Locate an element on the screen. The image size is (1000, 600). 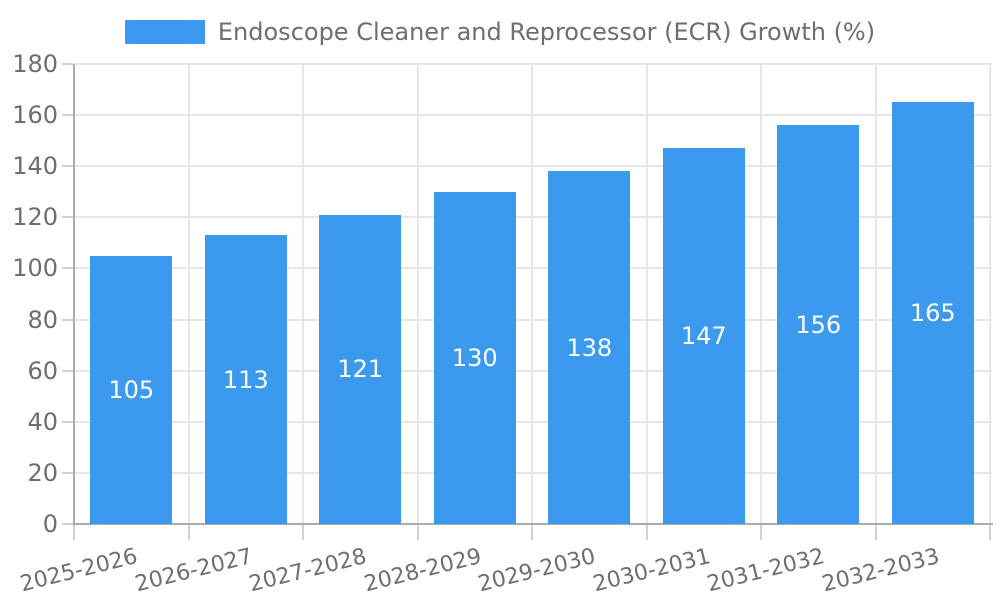
bar-2027-2028 is located at coordinates (360, 369).